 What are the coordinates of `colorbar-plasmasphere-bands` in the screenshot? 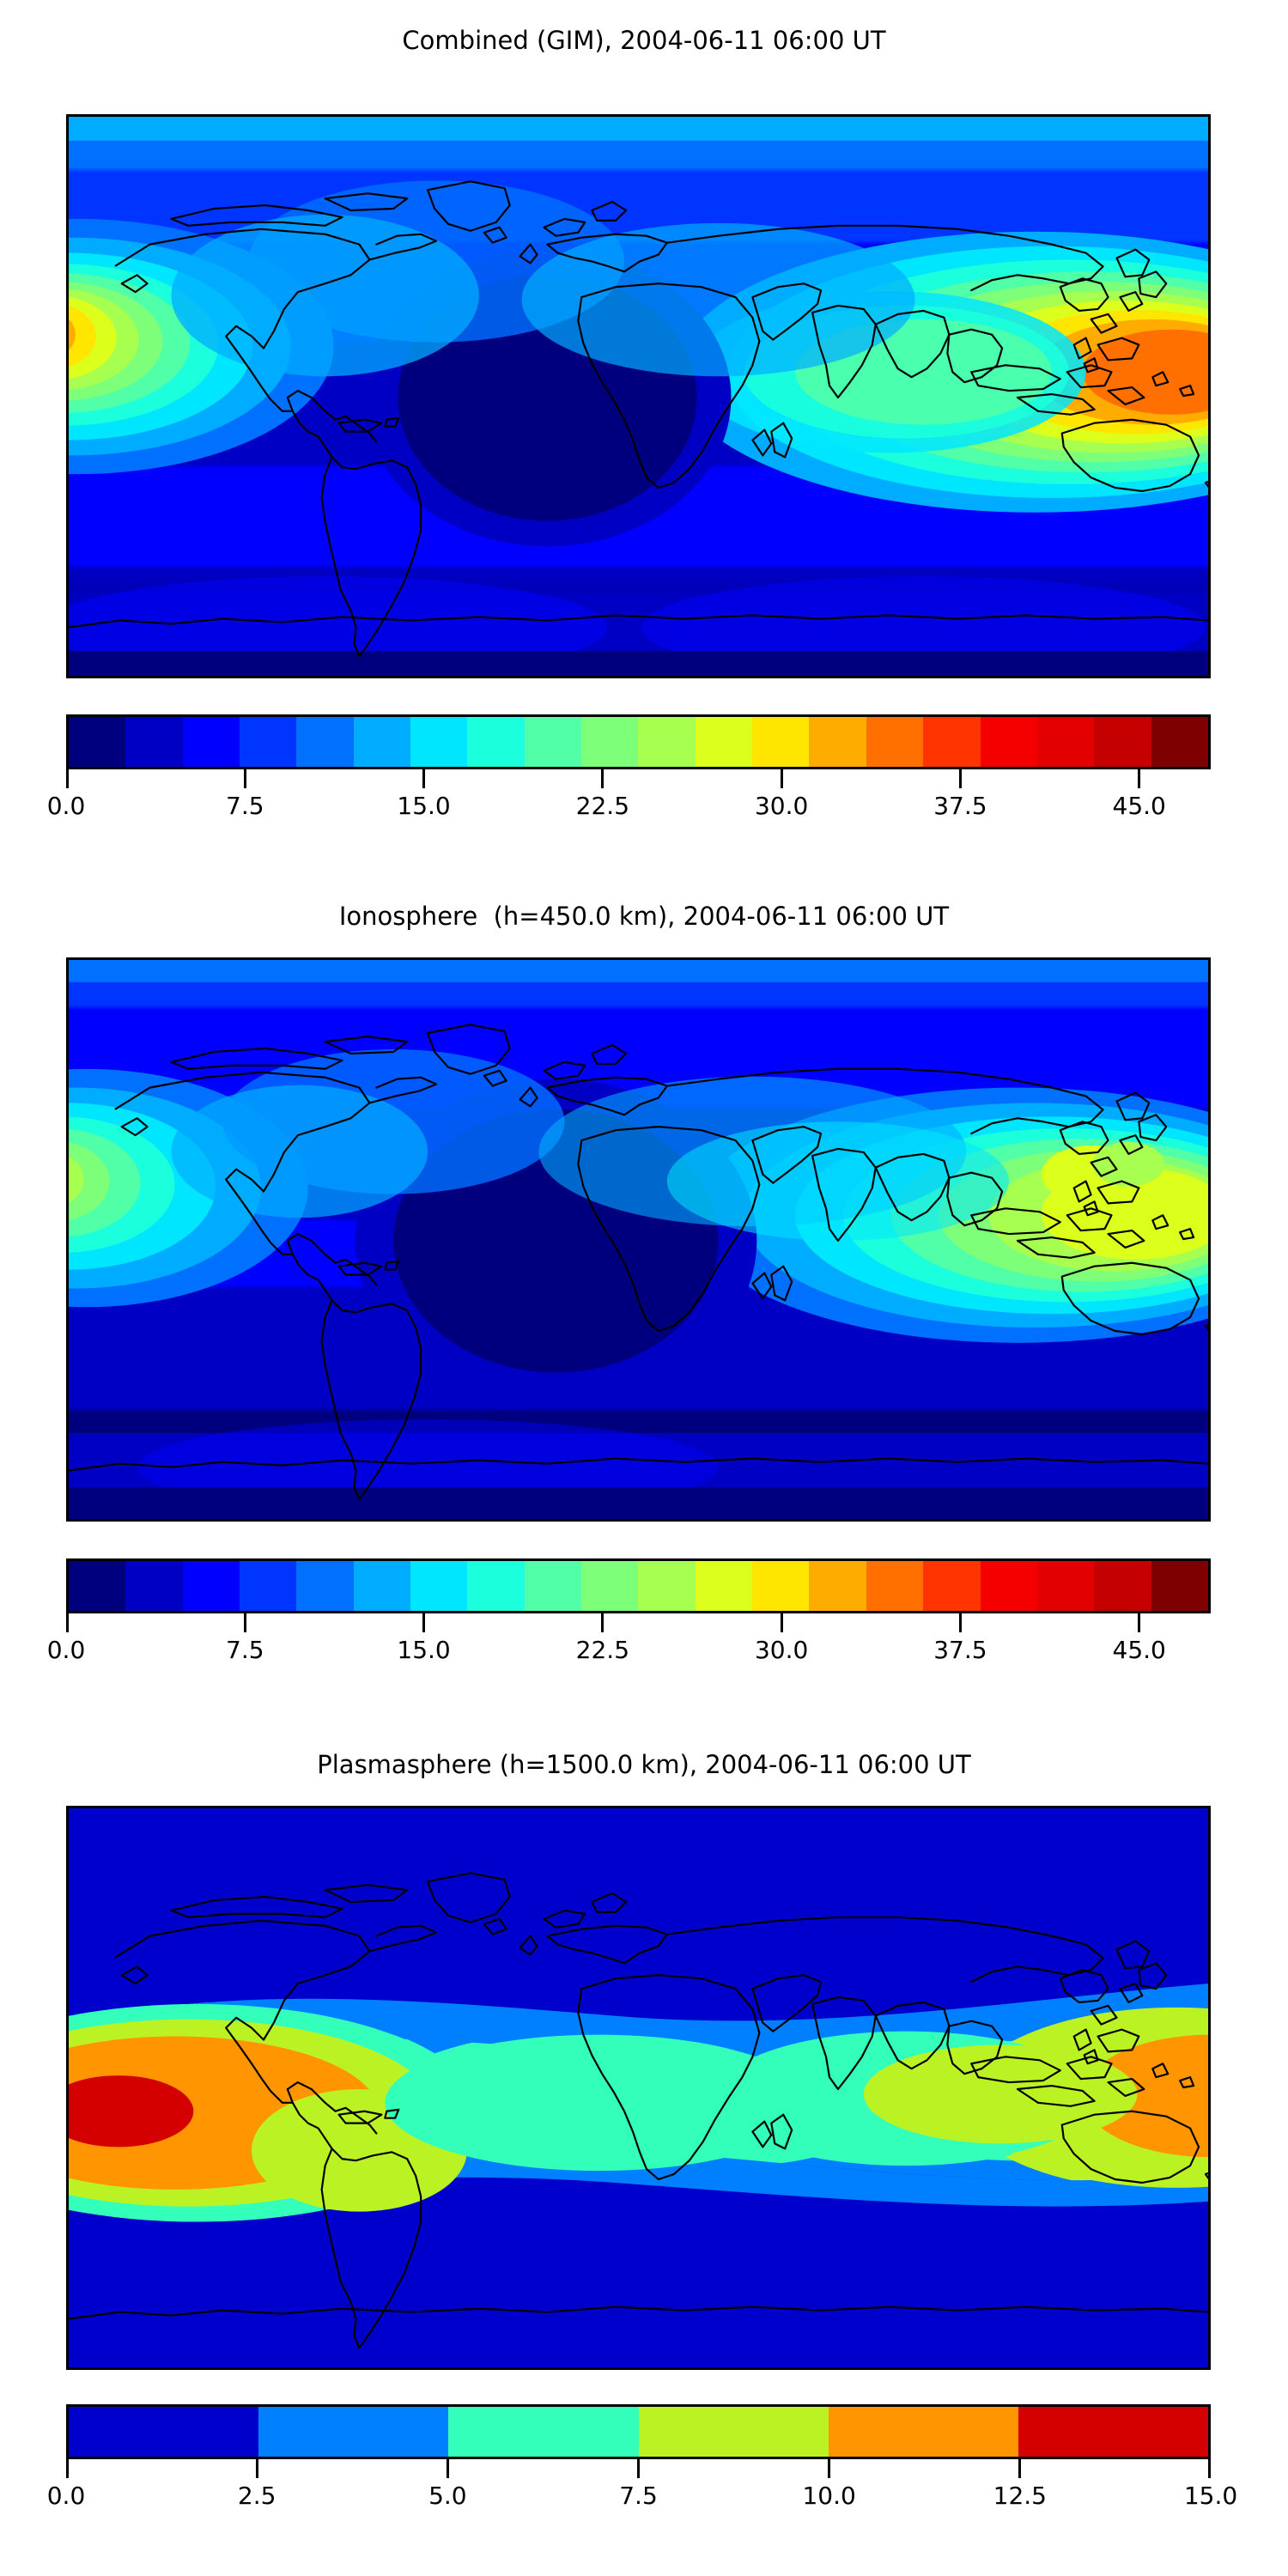 It's located at (638, 2431).